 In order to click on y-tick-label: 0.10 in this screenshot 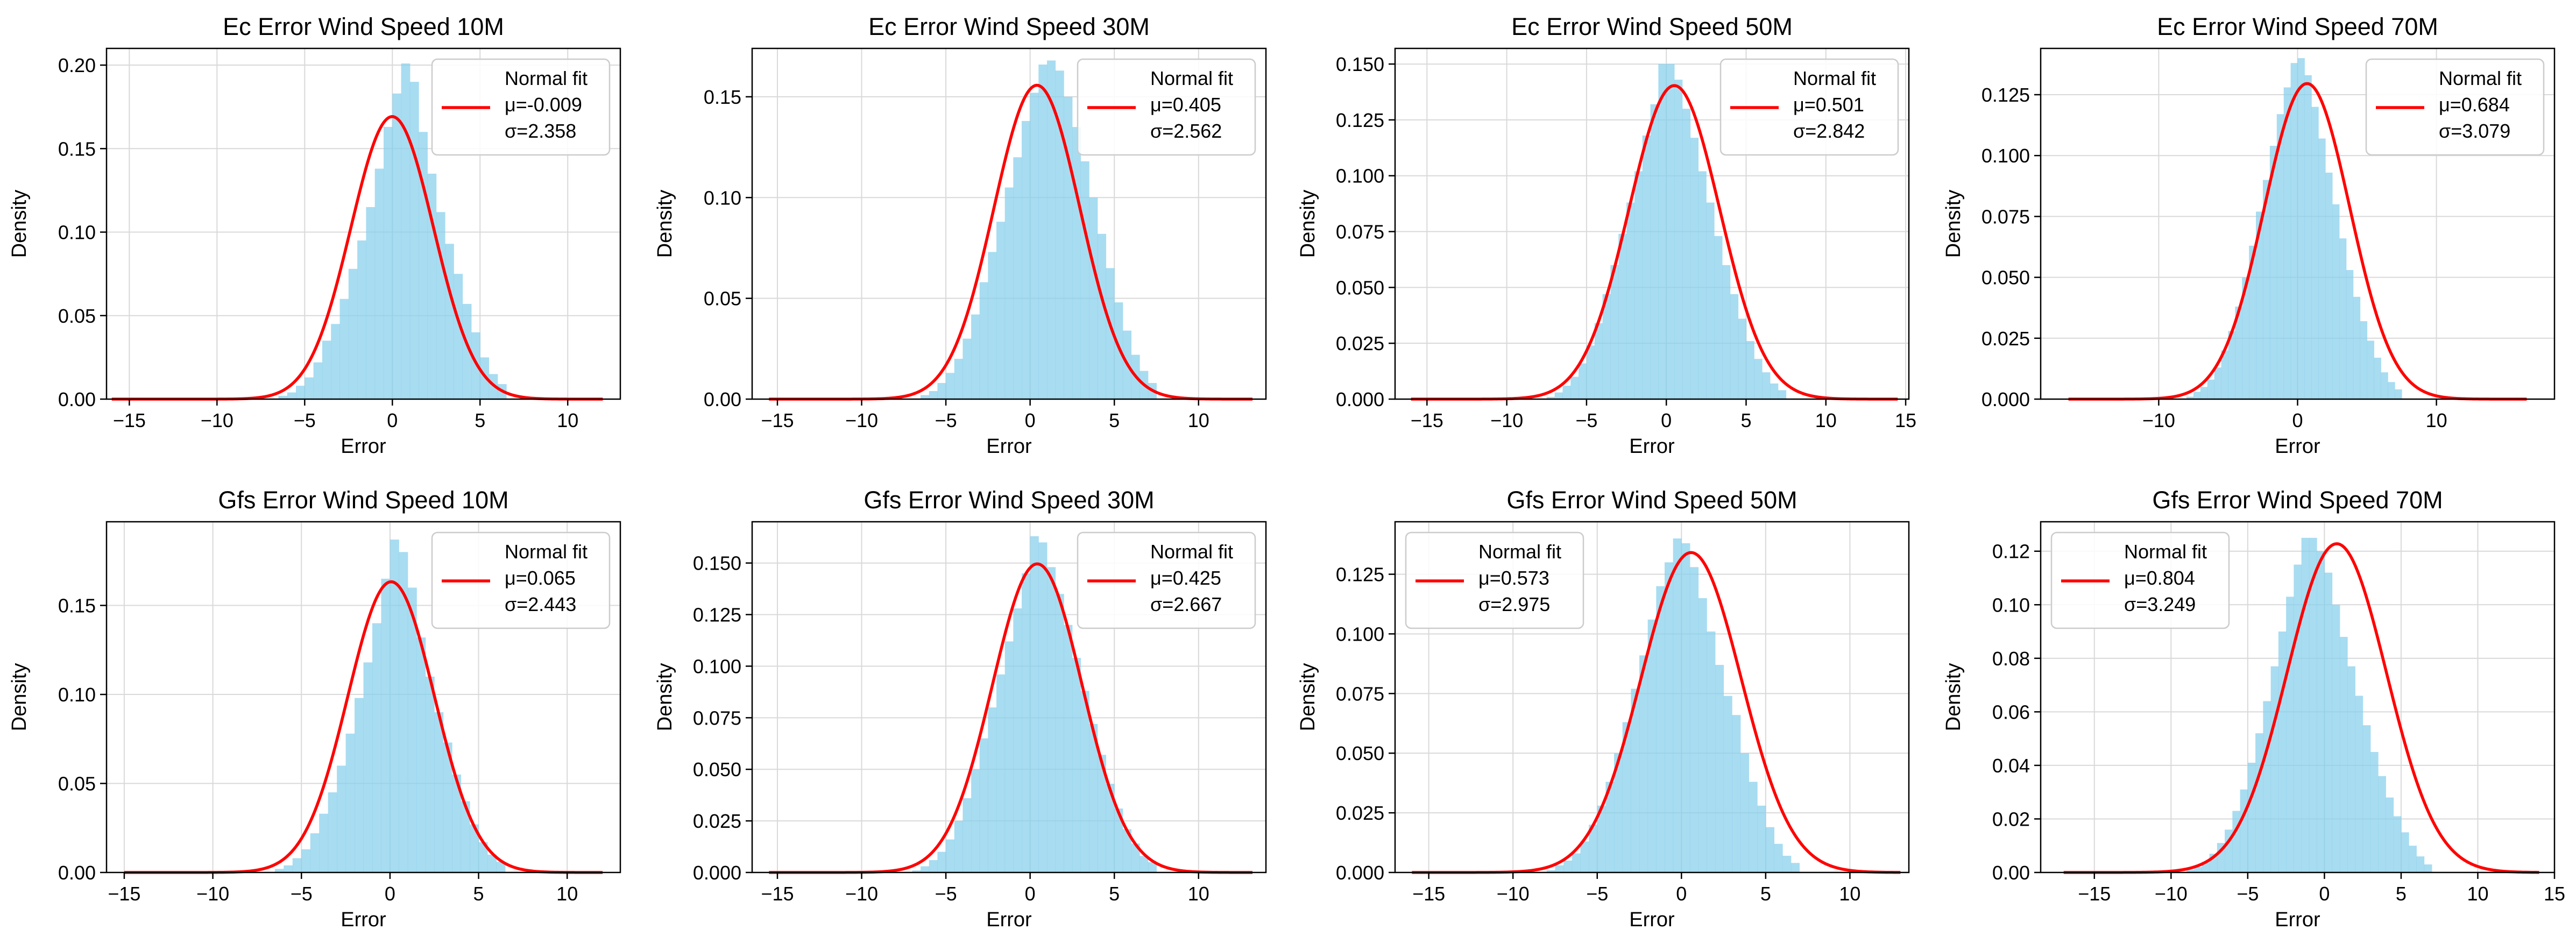, I will do `click(722, 198)`.